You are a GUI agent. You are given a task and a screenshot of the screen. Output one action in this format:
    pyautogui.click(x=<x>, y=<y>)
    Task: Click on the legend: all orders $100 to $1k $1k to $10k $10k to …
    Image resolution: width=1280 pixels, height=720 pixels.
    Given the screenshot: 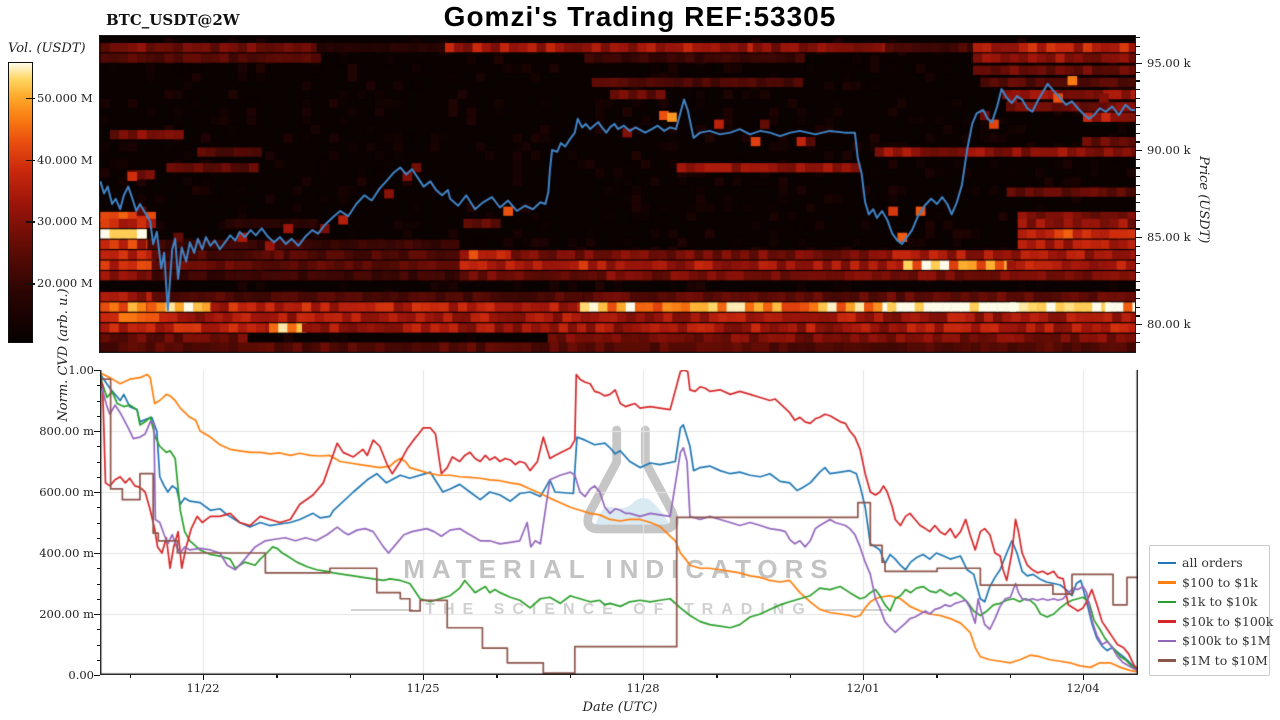 What is the action you would take?
    pyautogui.click(x=1211, y=610)
    